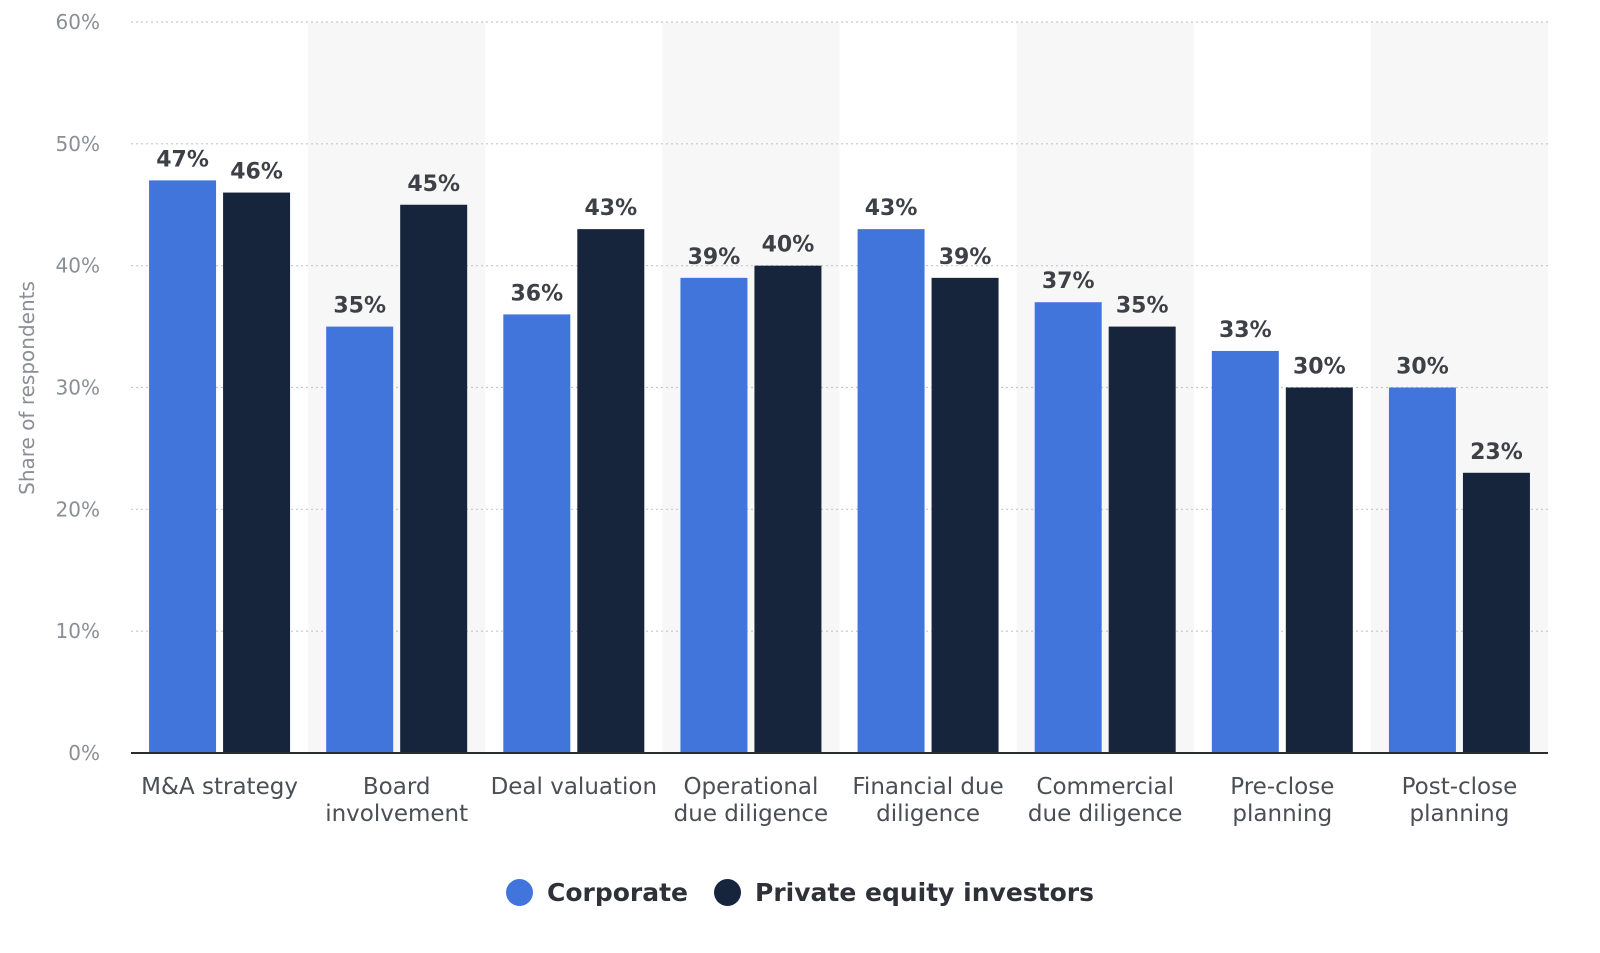 The image size is (1600, 953). I want to click on legend: Corporate Private equity investors, so click(800, 892).